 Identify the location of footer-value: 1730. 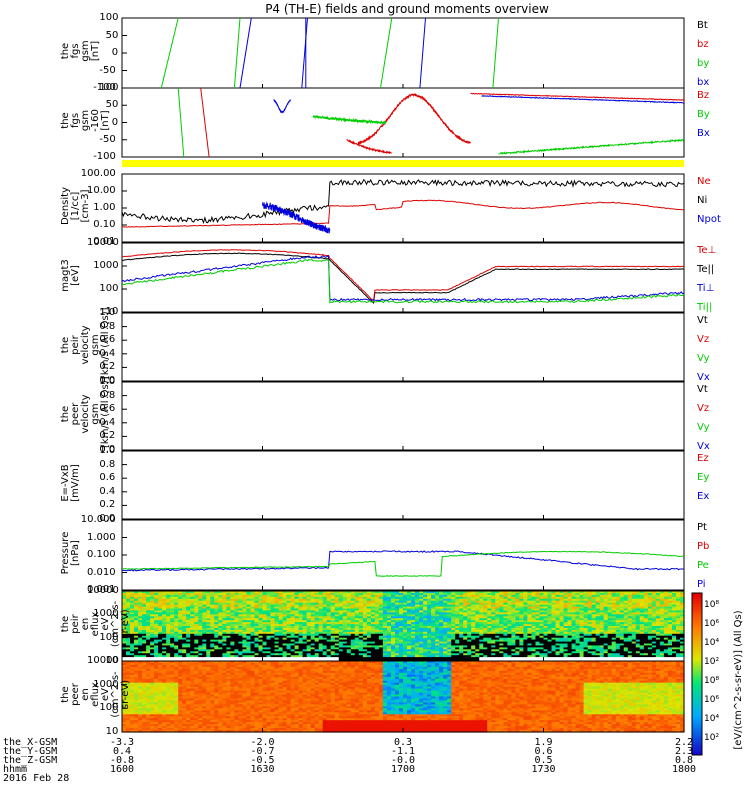
(543, 769).